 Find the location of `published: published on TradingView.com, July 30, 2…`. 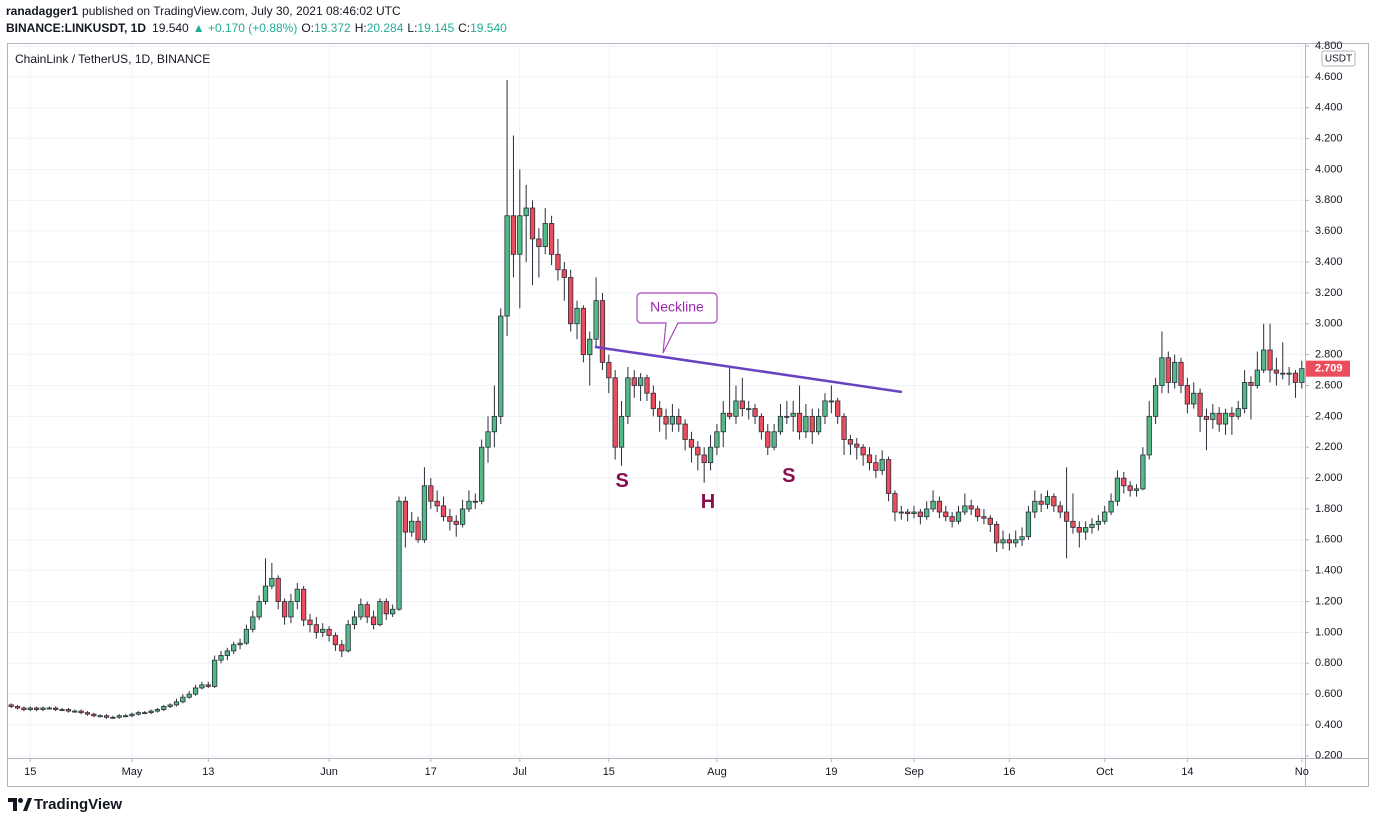

published: published on TradingView.com, July 30, 2… is located at coordinates (241, 11).